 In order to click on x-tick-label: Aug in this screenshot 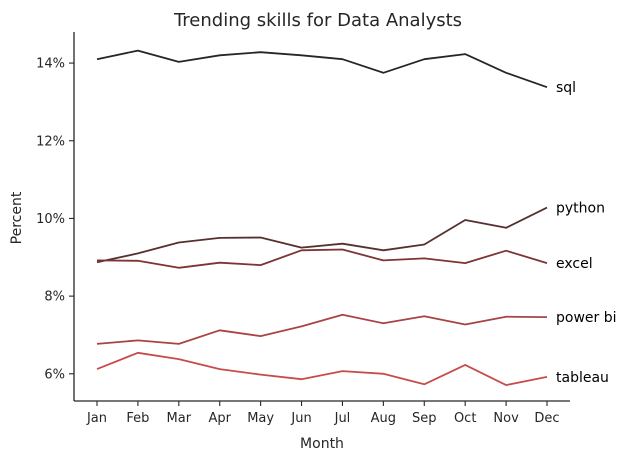, I will do `click(383, 418)`.